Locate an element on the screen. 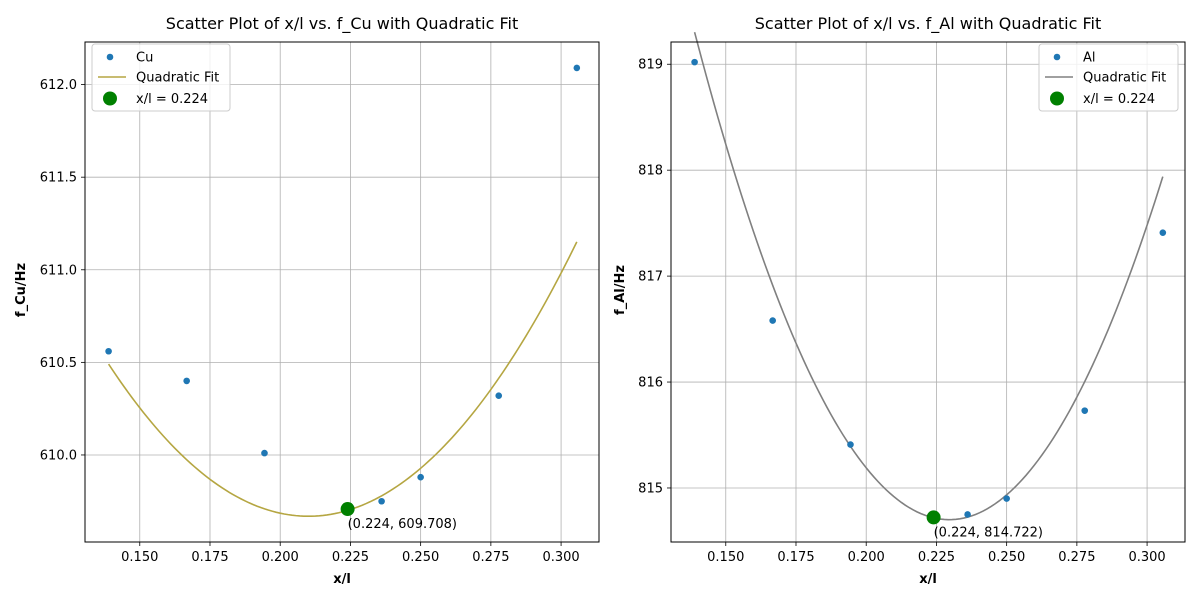  chart-al-xlabel: x/l is located at coordinates (928, 579).